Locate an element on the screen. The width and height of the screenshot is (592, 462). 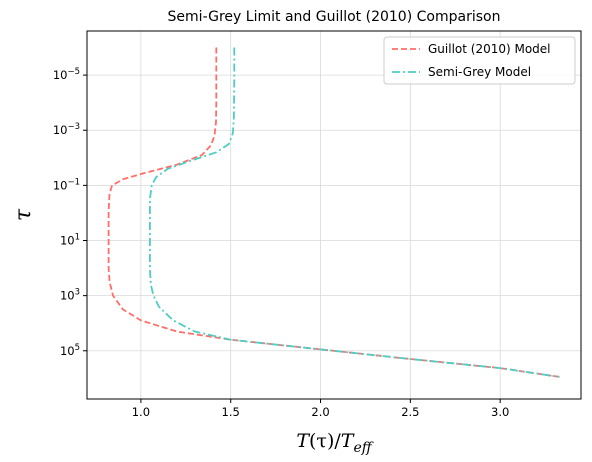
y-axis-ticks: 10⁻⁵ 10⁻³ 10⁻¹ 10¹ 10³ 10⁵ is located at coordinates (70, 212).